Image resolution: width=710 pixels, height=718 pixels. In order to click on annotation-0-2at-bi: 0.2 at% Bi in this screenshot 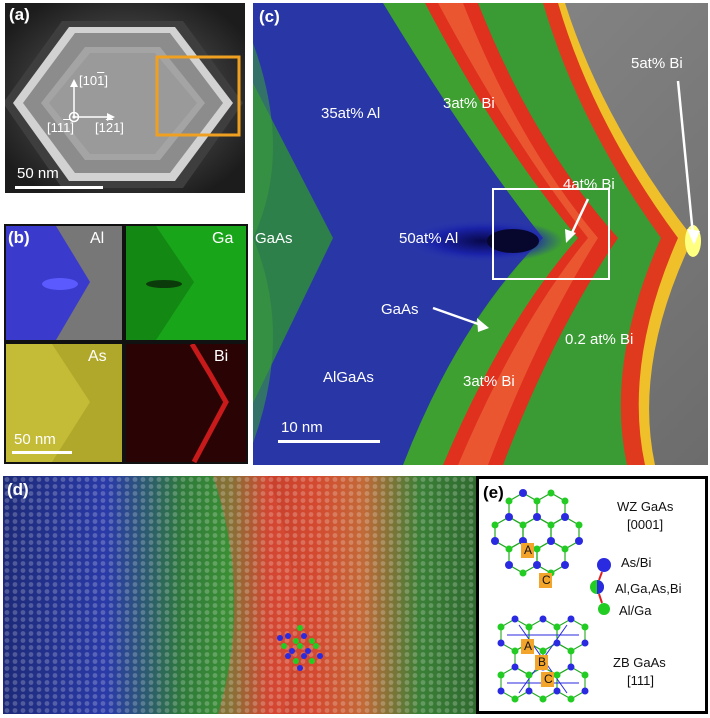, I will do `click(599, 339)`.